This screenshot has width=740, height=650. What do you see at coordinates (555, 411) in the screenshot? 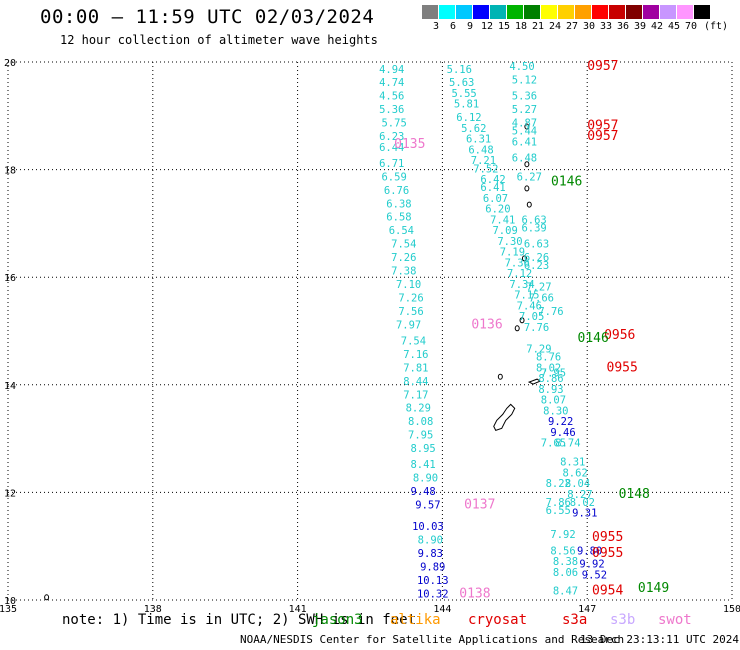
I see `wave-height-value: 8.30` at bounding box center [555, 411].